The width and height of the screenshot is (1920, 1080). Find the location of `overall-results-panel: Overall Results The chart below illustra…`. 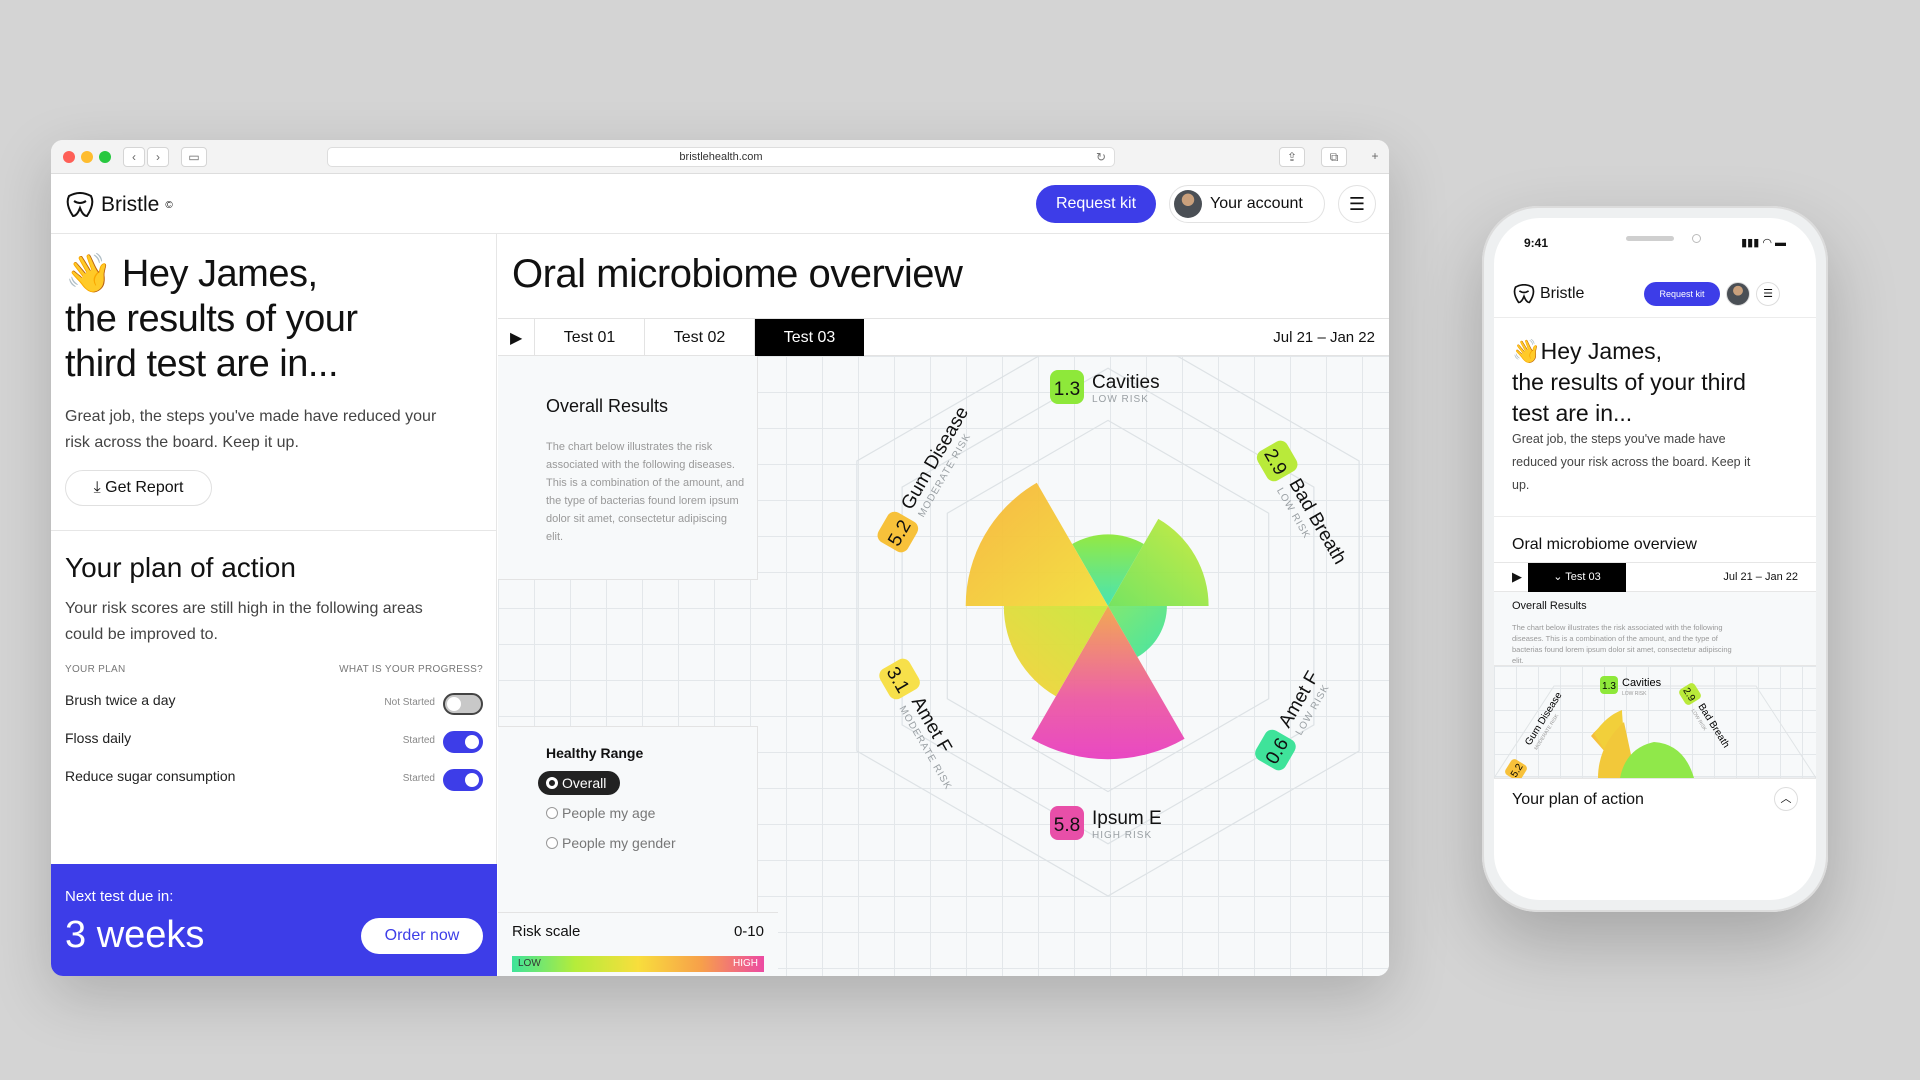

overall-results-panel: Overall Results The chart below illustra… is located at coordinates (628, 468).